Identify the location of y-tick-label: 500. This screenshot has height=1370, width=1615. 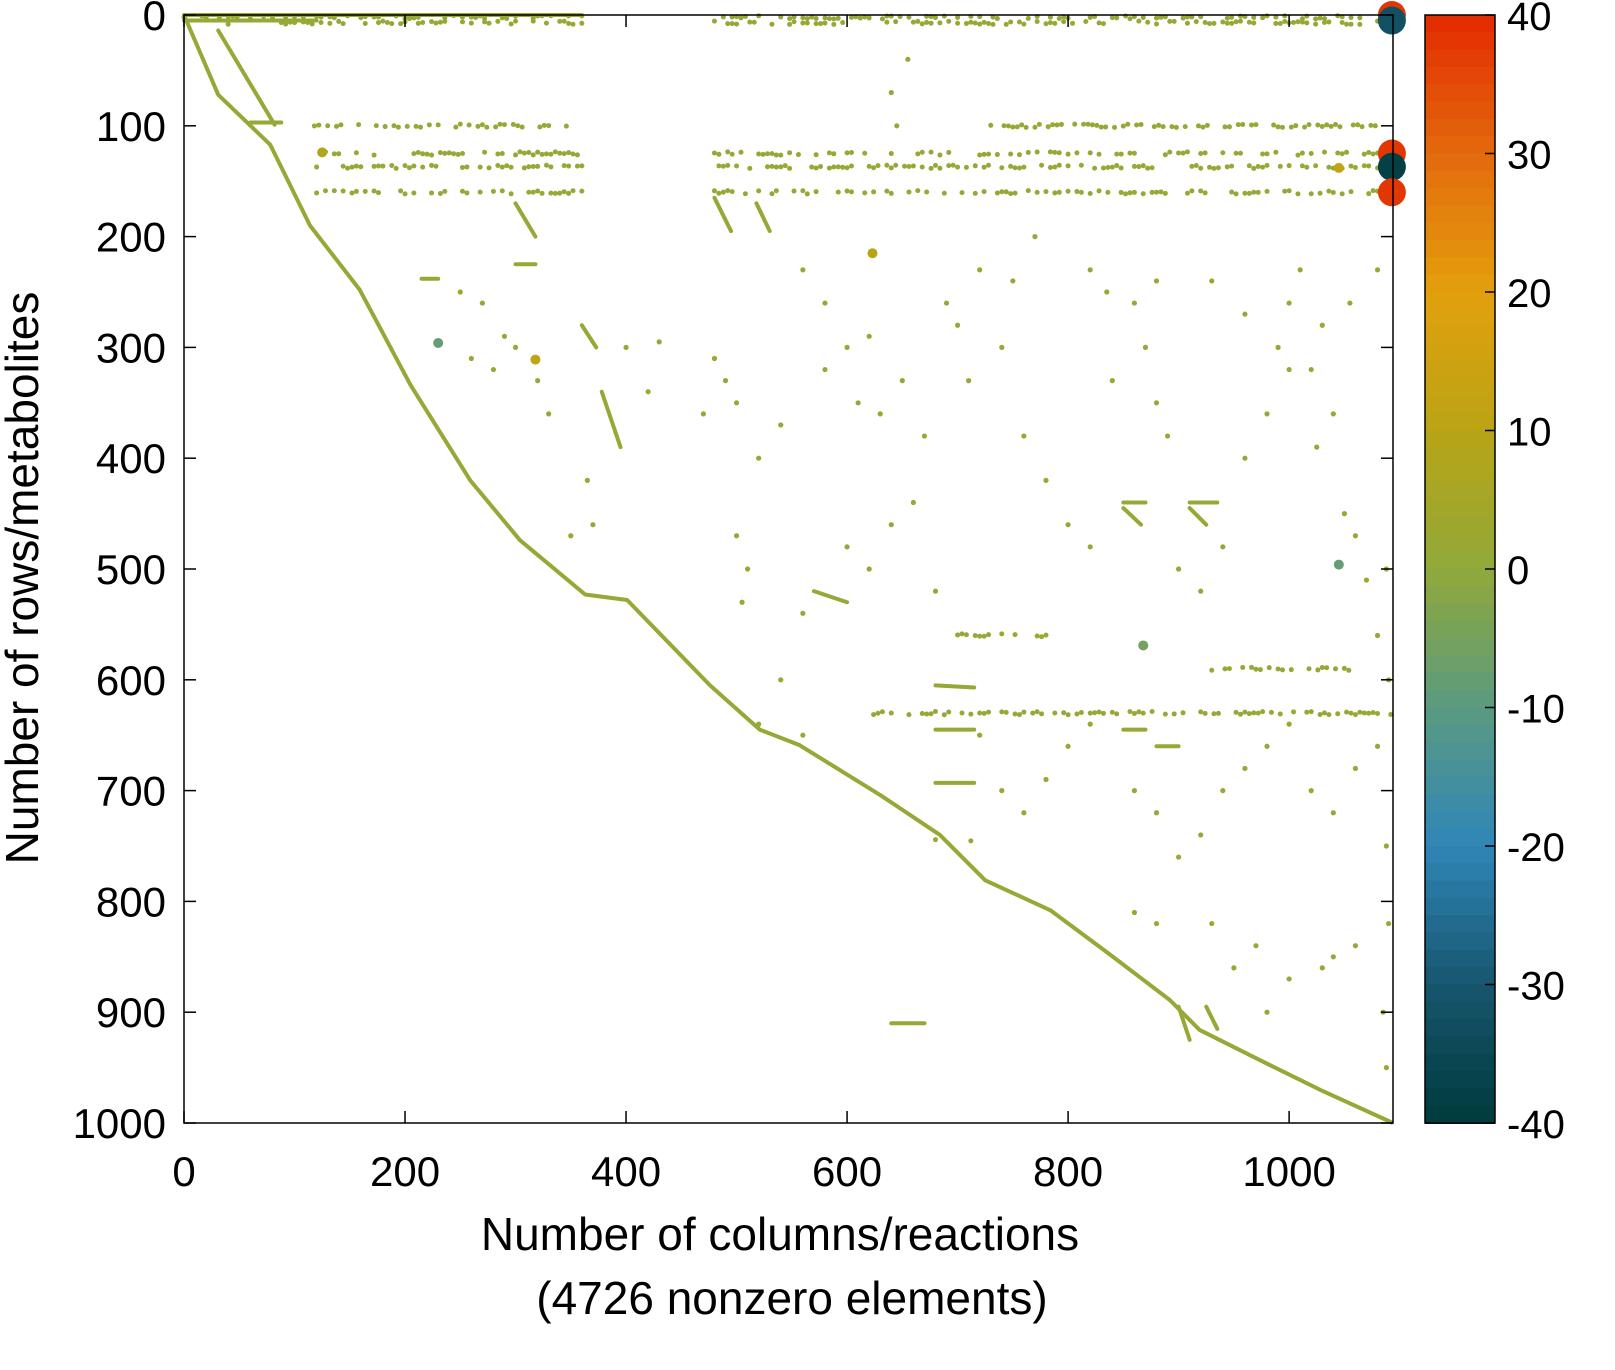
(131, 569).